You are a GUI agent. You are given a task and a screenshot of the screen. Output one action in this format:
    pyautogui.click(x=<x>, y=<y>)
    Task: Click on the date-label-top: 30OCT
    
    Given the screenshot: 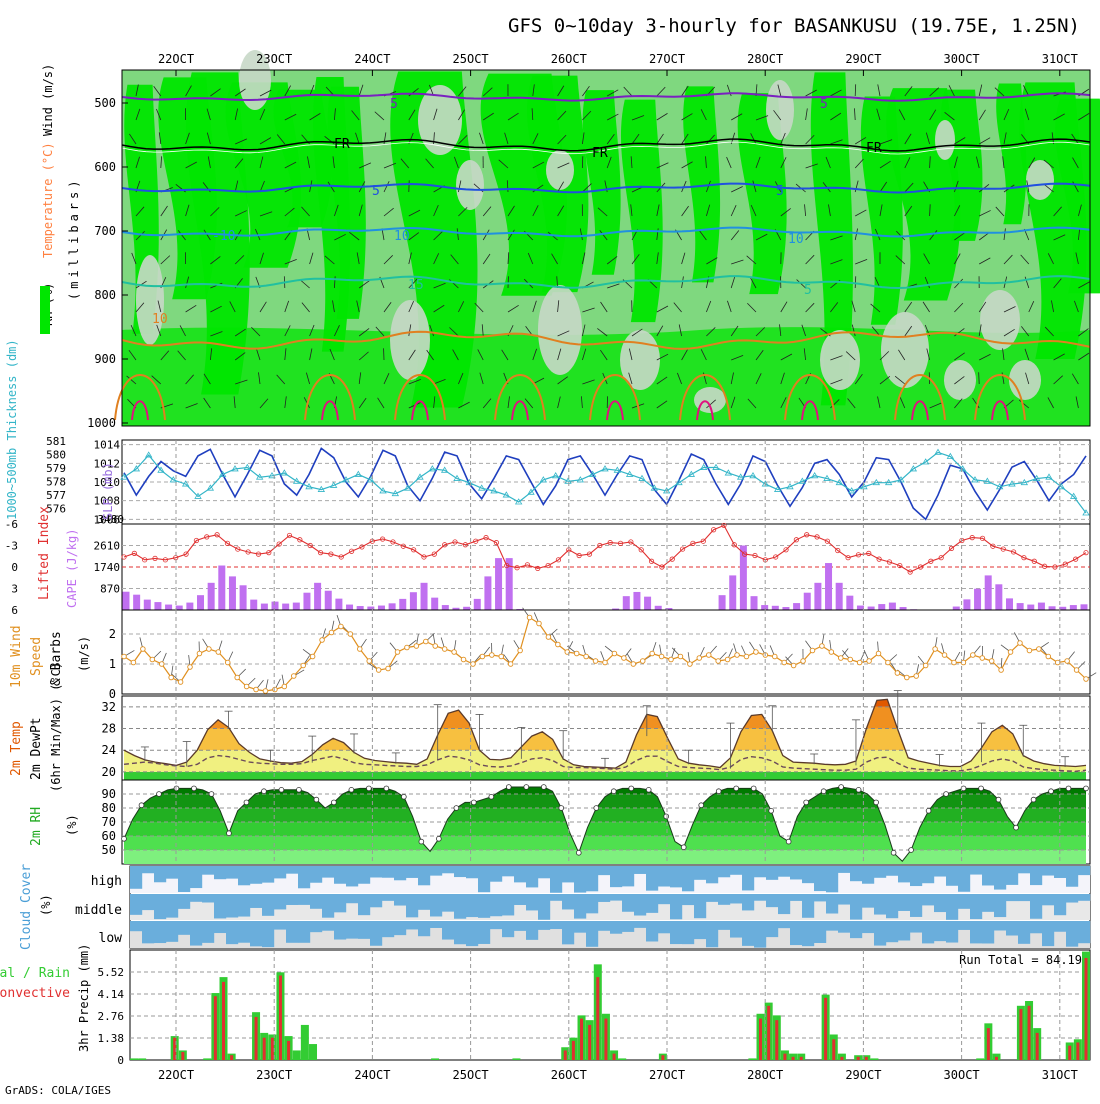 What is the action you would take?
    pyautogui.click(x=962, y=59)
    